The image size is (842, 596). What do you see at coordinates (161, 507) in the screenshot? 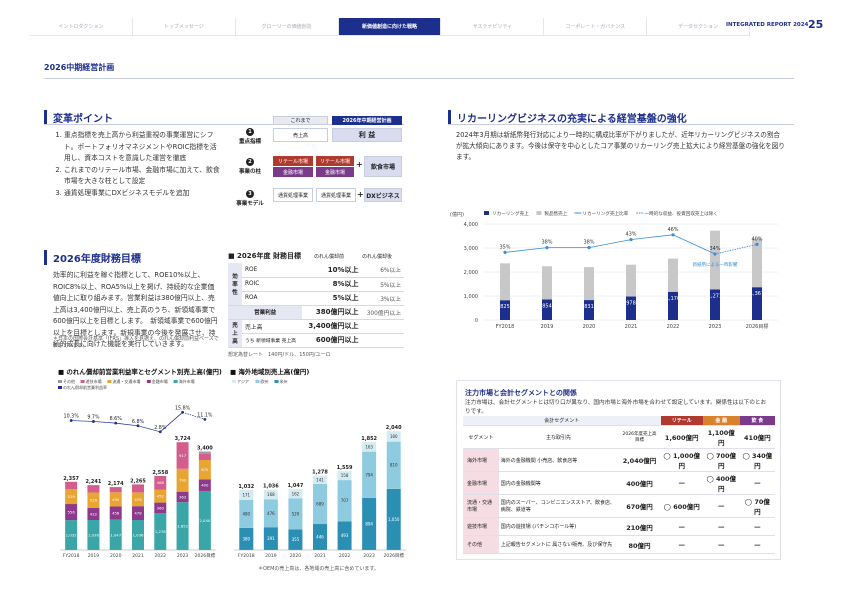
I see `bar-value-label: 360` at bounding box center [161, 507].